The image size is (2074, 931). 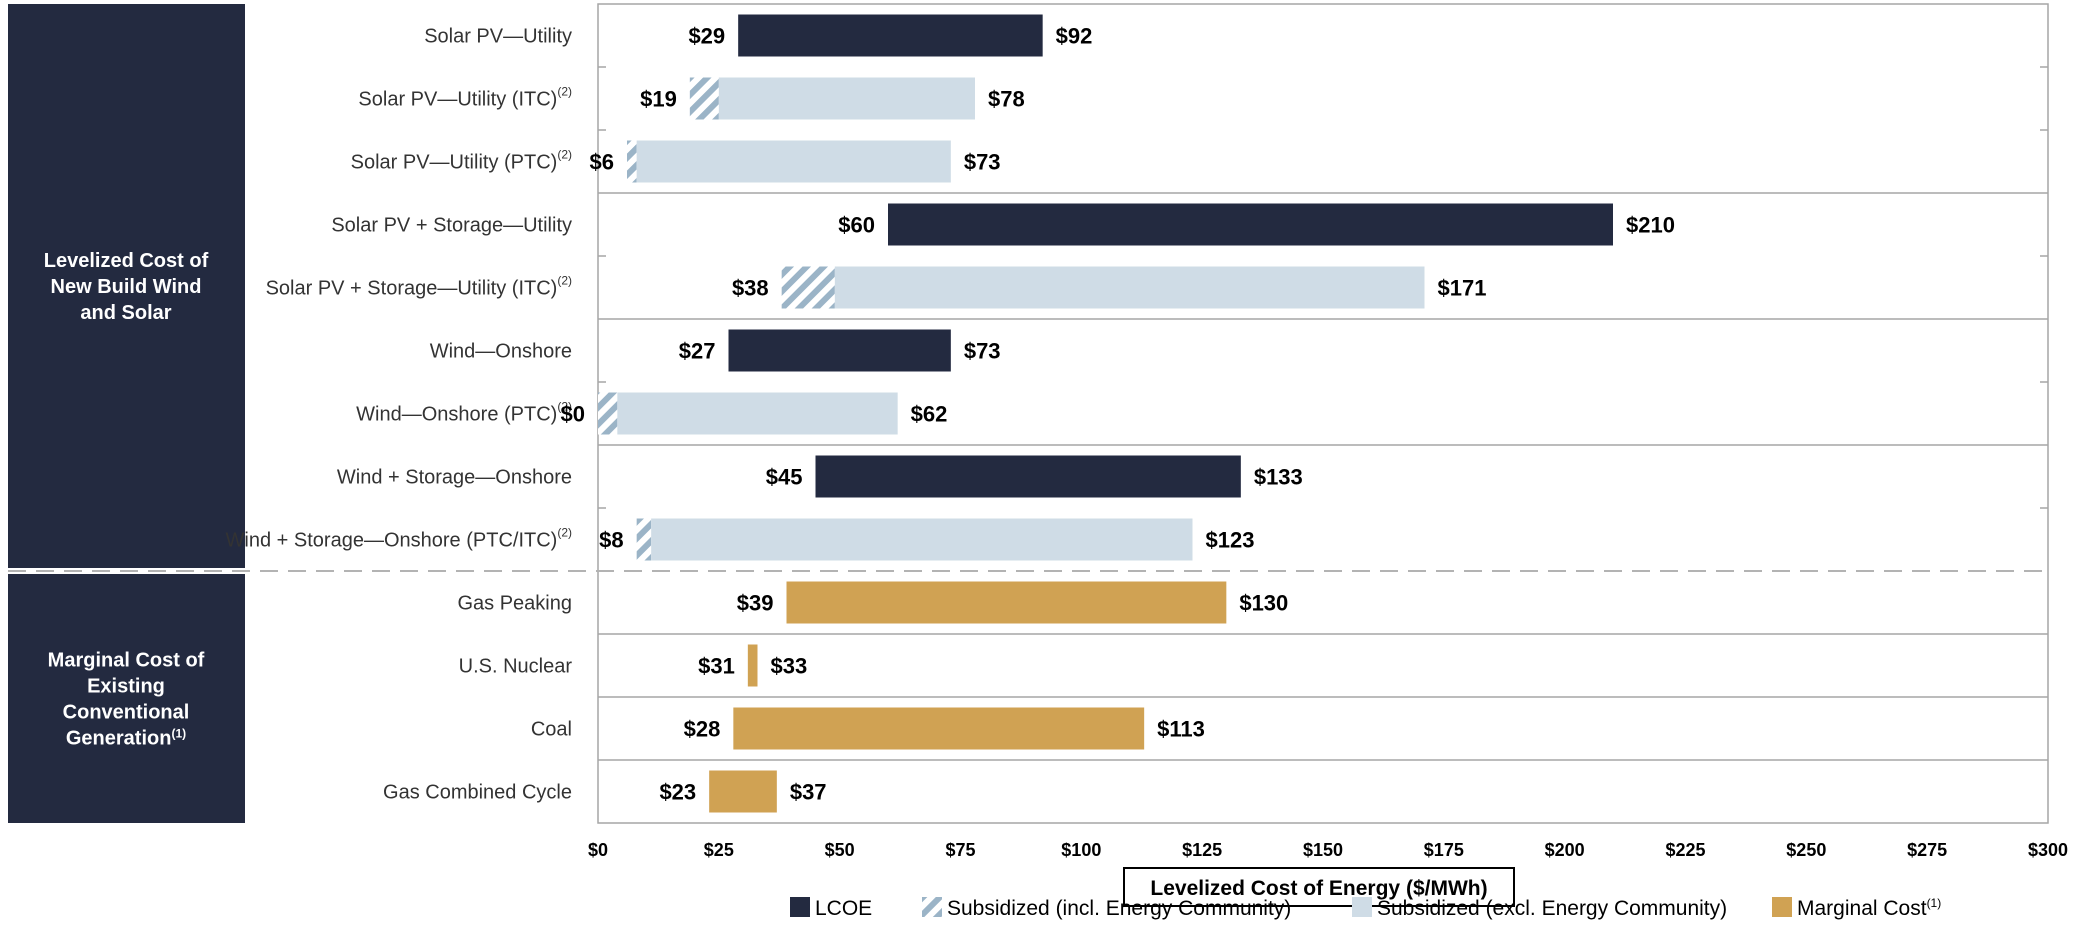 What do you see at coordinates (126, 661) in the screenshot?
I see `section-title-line: Marginal Cost of` at bounding box center [126, 661].